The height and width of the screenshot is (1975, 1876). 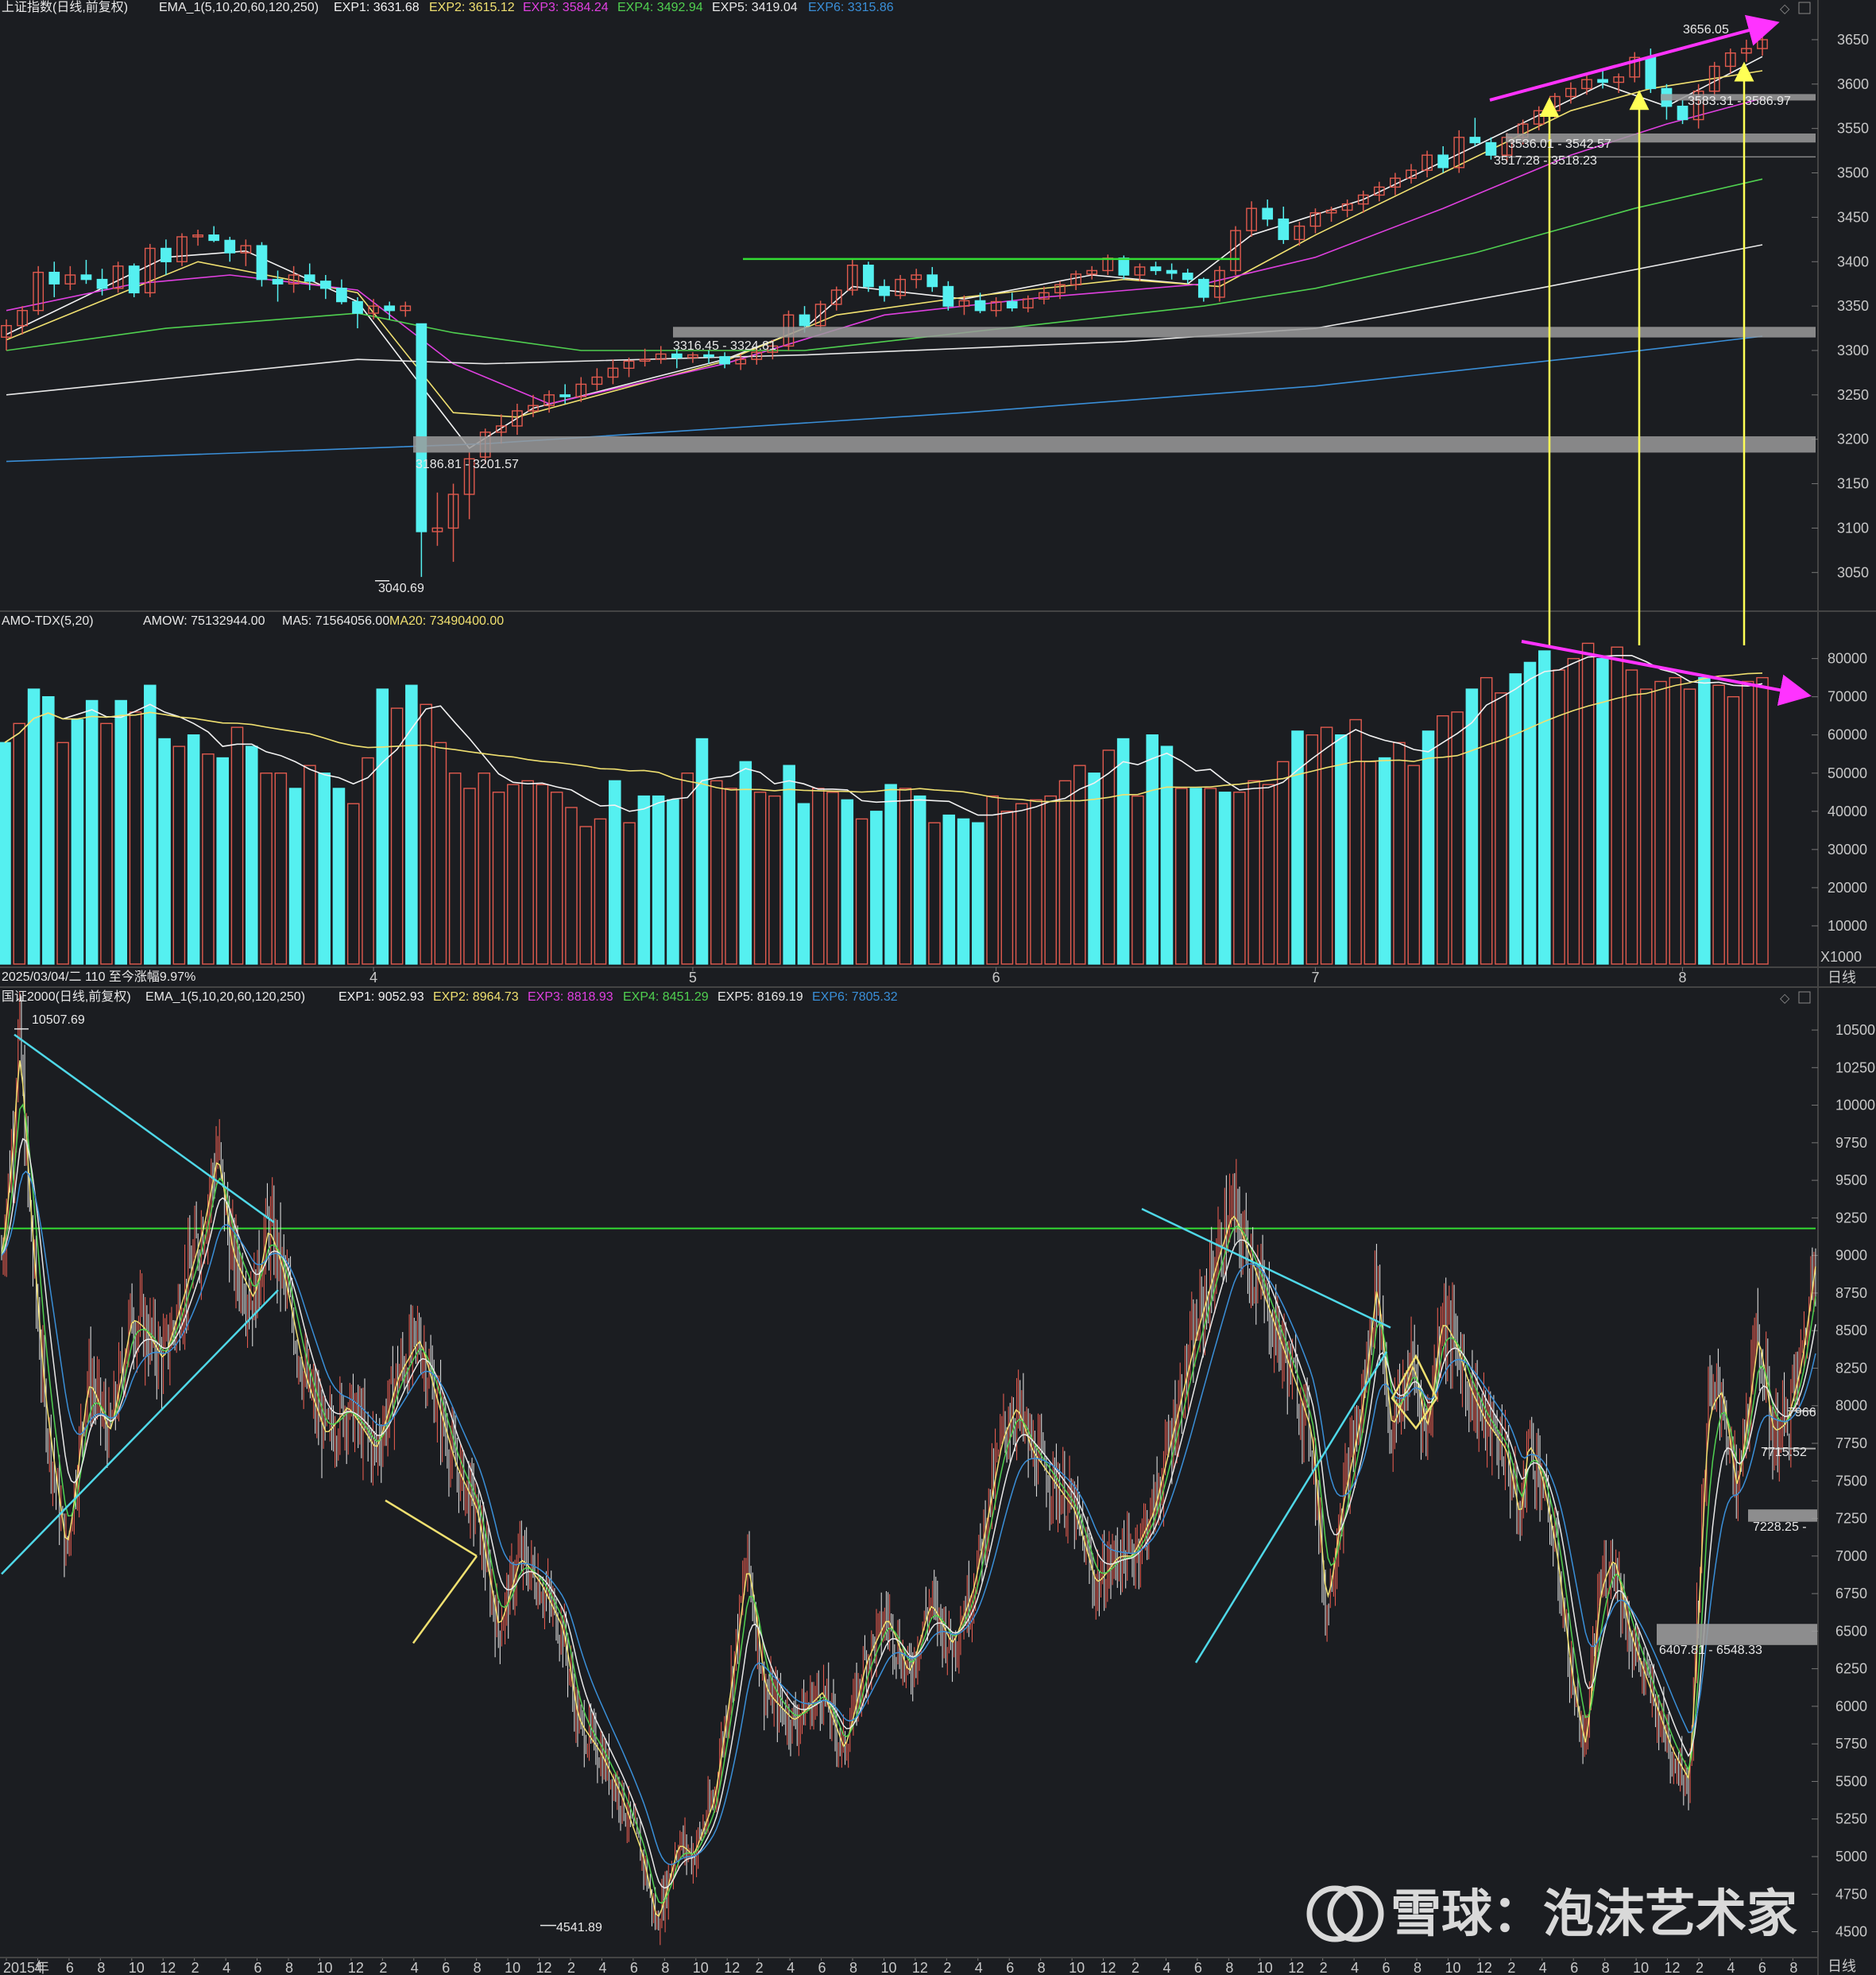 I want to click on panel1-exp5: EXP5: 3419.04, so click(x=755, y=7).